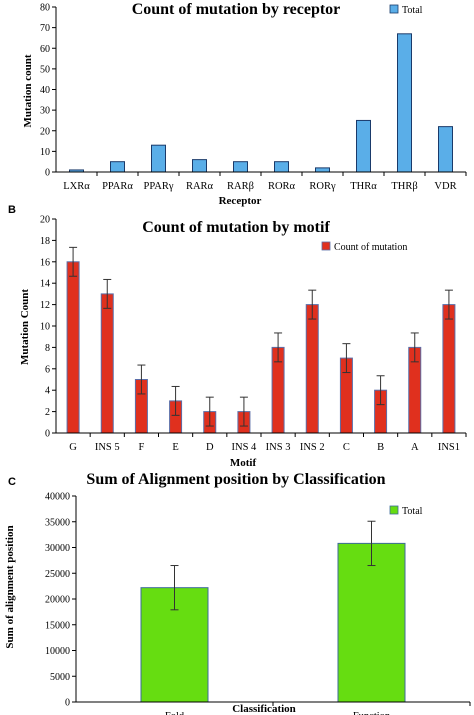 Image resolution: width=474 pixels, height=715 pixels. I want to click on panel-b-category-label: INS 5, so click(107, 447).